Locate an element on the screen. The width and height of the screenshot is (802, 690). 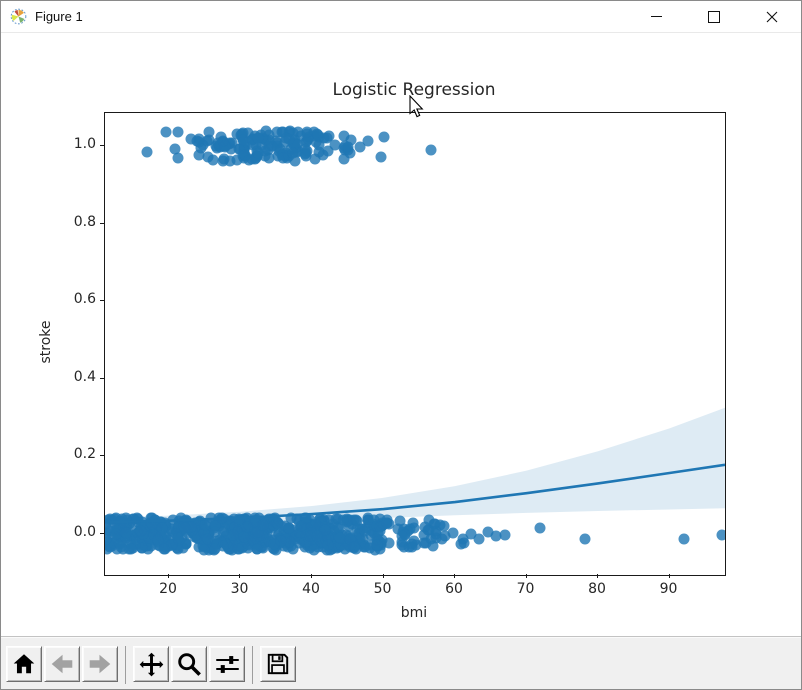
zoom-magnifier-icon is located at coordinates (189, 664).